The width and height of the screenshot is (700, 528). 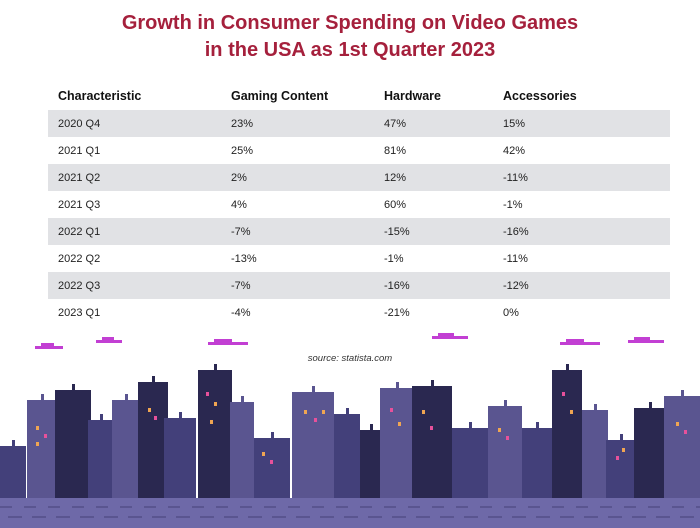 What do you see at coordinates (359, 231) in the screenshot?
I see `table-row: 2022 Q1 -7% -15% -16%` at bounding box center [359, 231].